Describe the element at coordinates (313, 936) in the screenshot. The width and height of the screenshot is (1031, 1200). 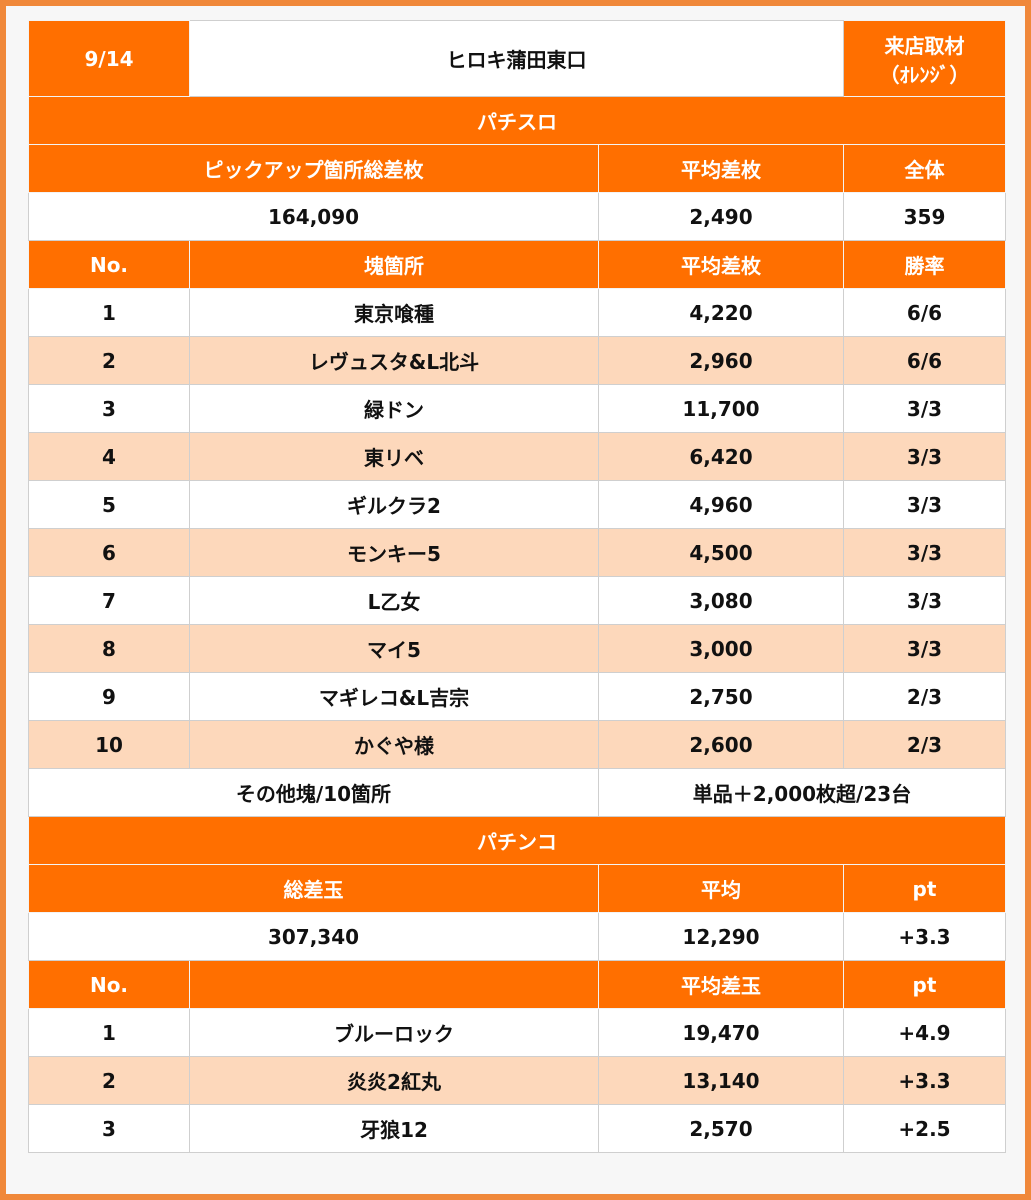
I see `summary-value: 307,340` at that location.